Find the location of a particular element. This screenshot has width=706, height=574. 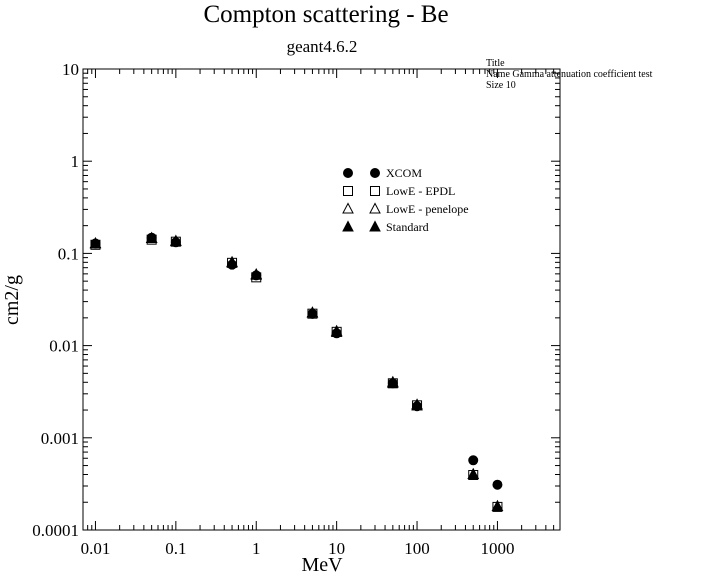

x-tick-label: 1000 is located at coordinates (497, 548).